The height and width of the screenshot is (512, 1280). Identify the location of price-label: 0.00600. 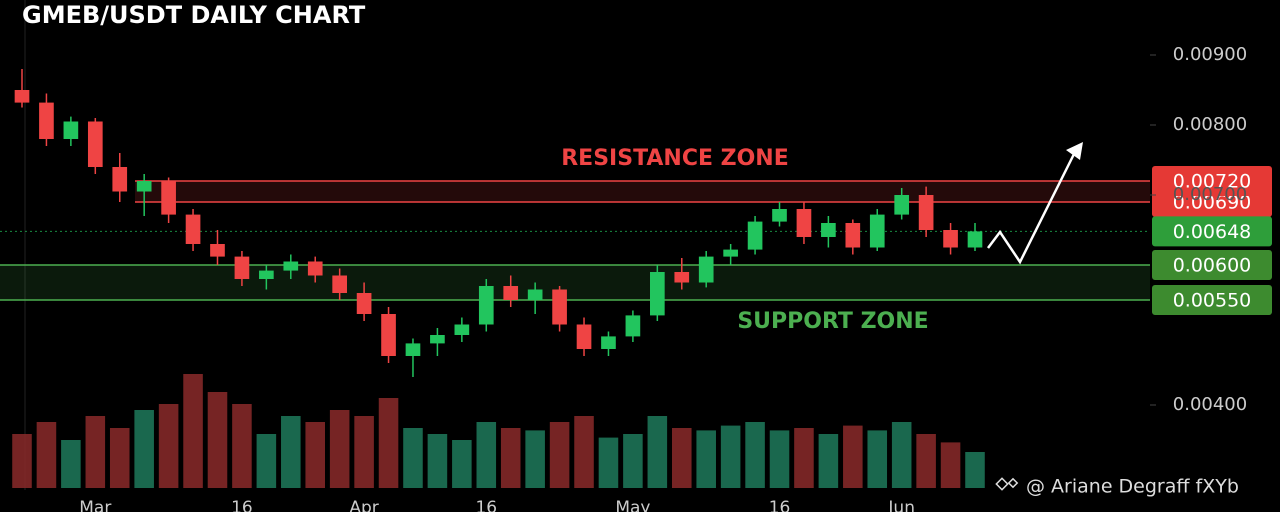
(1212, 266).